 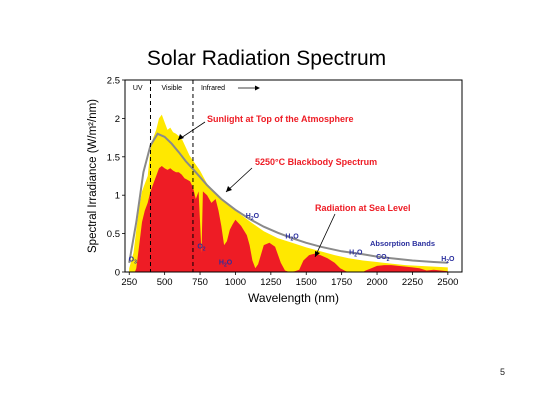 I want to click on y-axis-label: Spectral Irradiance (W/m²/nm), so click(x=93, y=176).